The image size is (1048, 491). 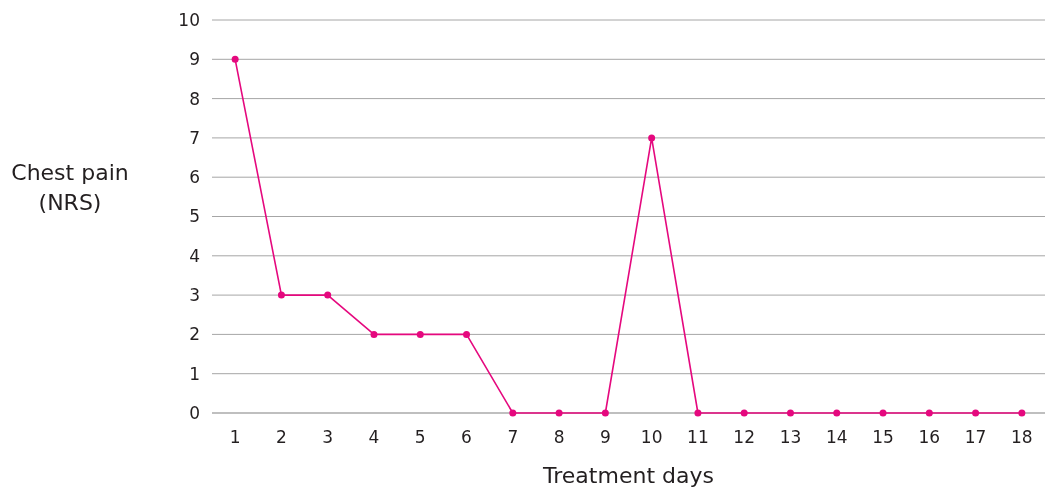 I want to click on x-tick-label: 6, so click(x=466, y=437).